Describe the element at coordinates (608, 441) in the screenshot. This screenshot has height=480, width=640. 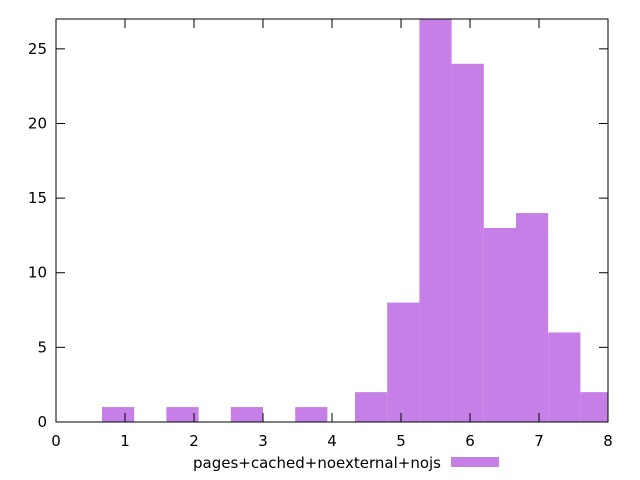
I see `x-tick-label: 8` at that location.